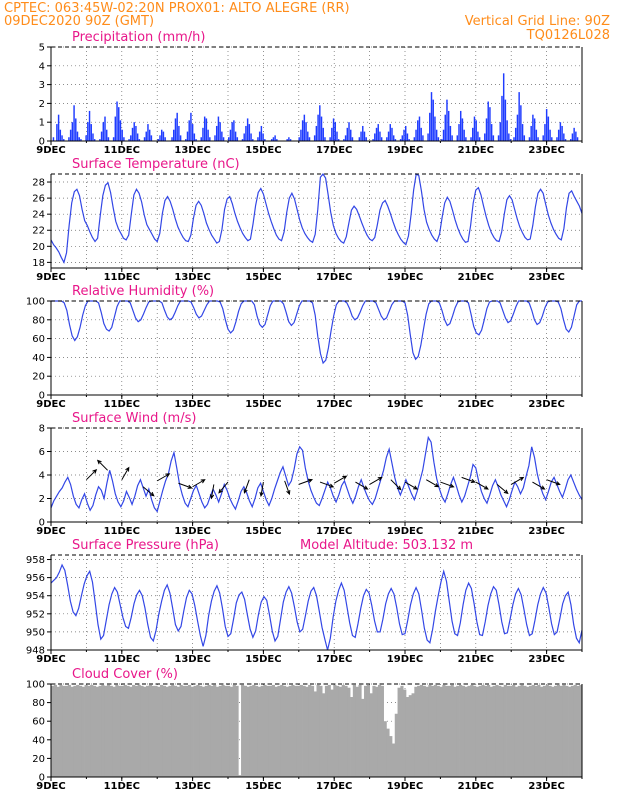  Describe the element at coordinates (42, 523) in the screenshot. I see `y-tick-label: 0` at that location.